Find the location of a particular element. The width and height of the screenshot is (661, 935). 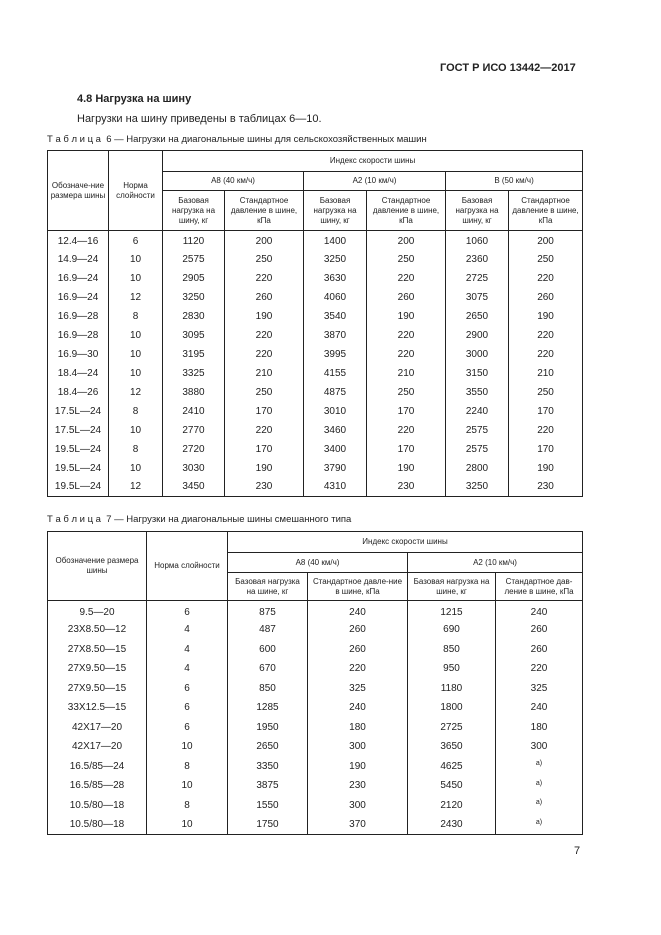

table-row: 18.4—26 12 3880 250 4875 250 3550 250 is located at coordinates (315, 392).